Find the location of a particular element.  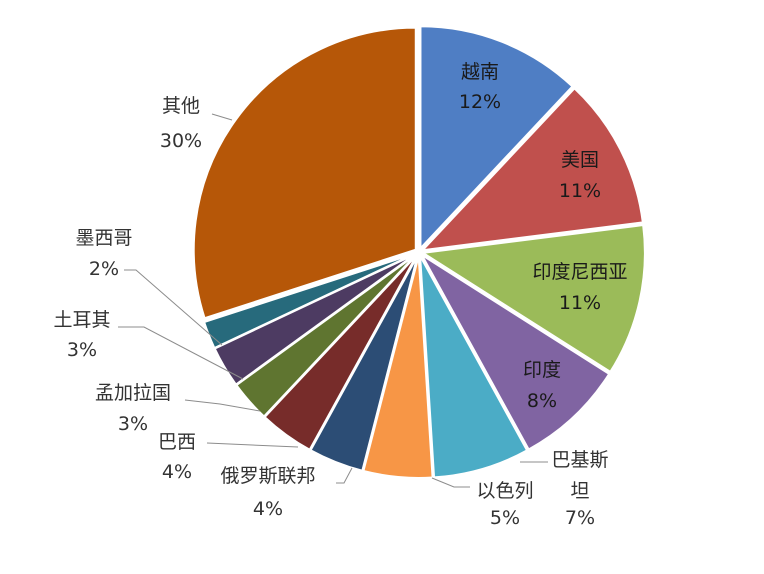

slice-4-wedge is located at coordinates (515, 352).